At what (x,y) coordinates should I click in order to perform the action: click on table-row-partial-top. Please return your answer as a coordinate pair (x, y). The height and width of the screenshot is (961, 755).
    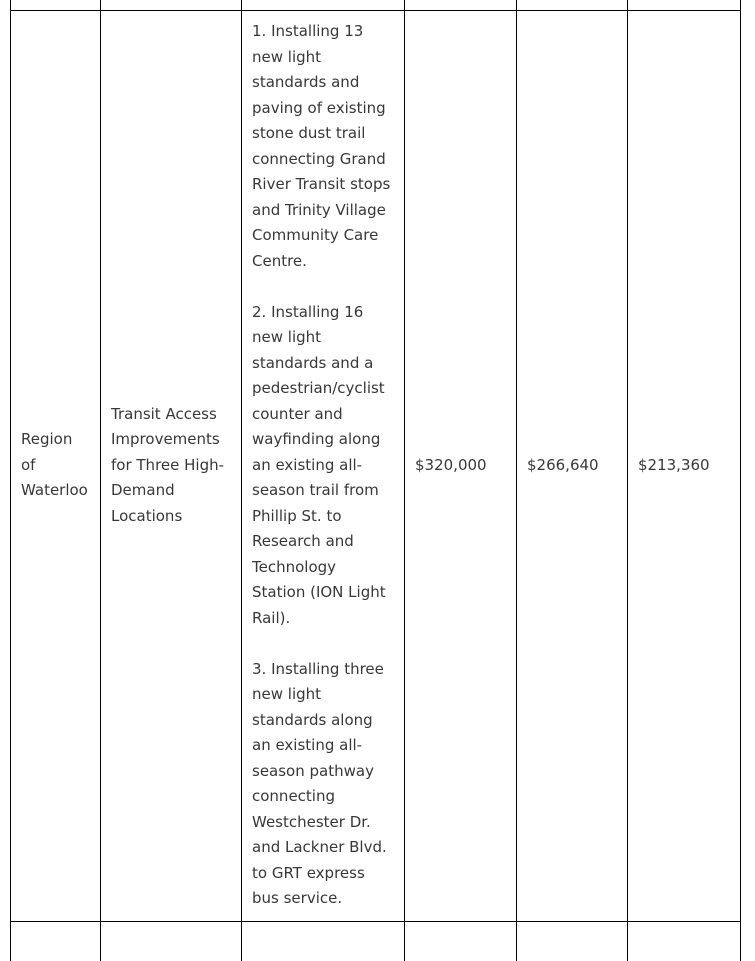
    Looking at the image, I should click on (375, 5).